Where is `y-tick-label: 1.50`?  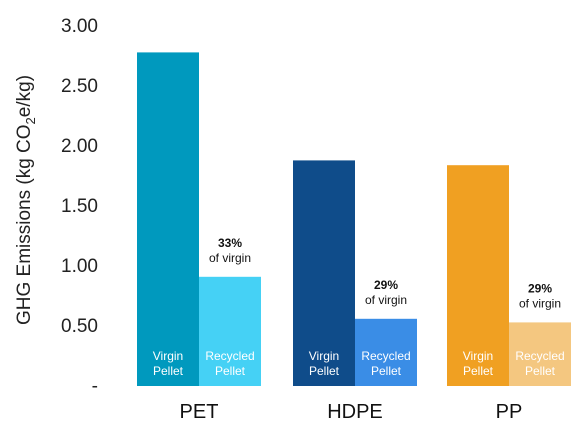
y-tick-label: 1.50 is located at coordinates (79, 206).